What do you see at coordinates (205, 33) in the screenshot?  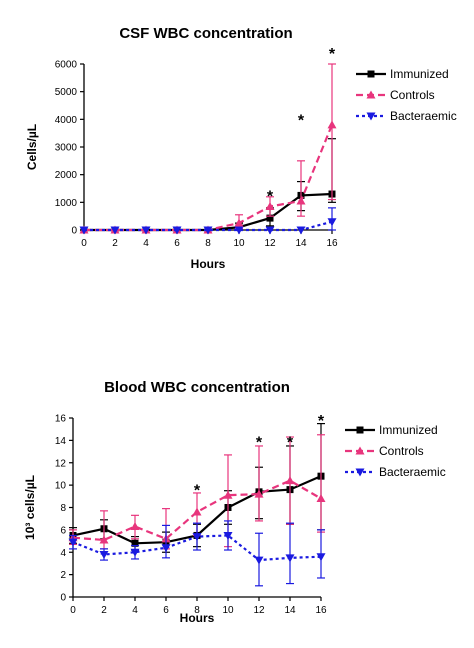 I see `chart-title: CSF WBC concentration` at bounding box center [205, 33].